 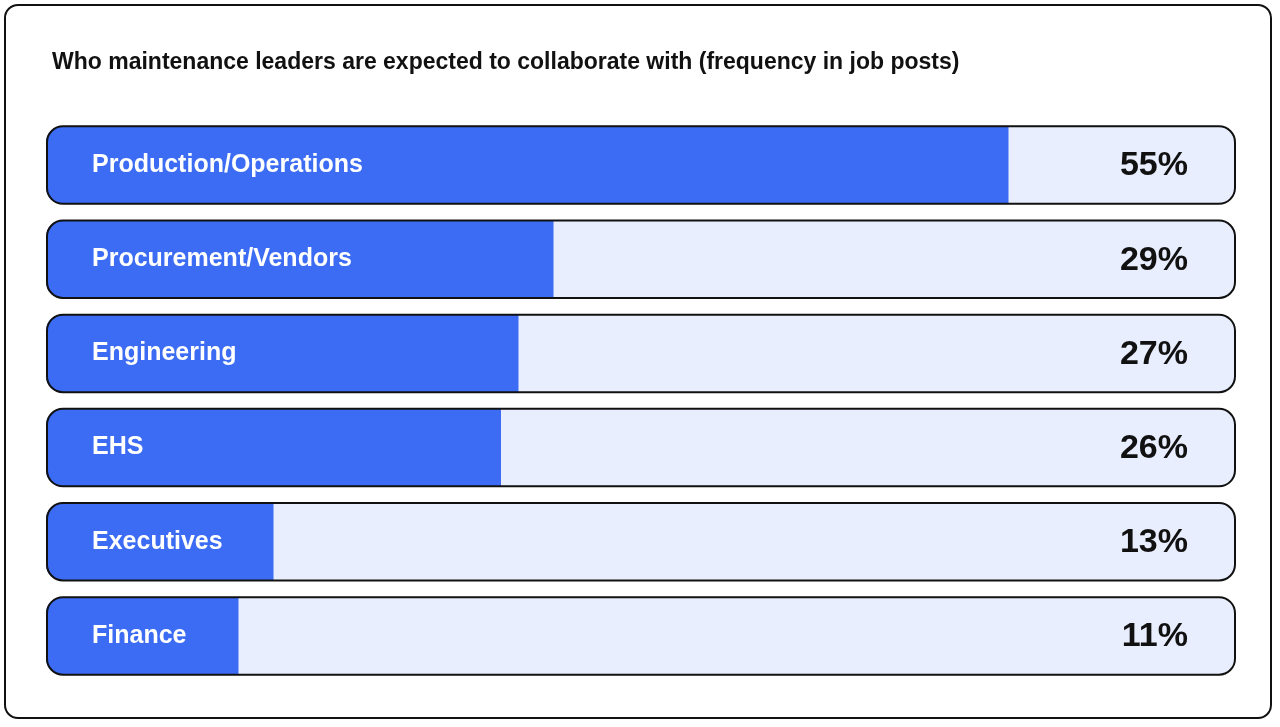 I want to click on y-tick-label: Production/Operations, so click(x=227, y=162).